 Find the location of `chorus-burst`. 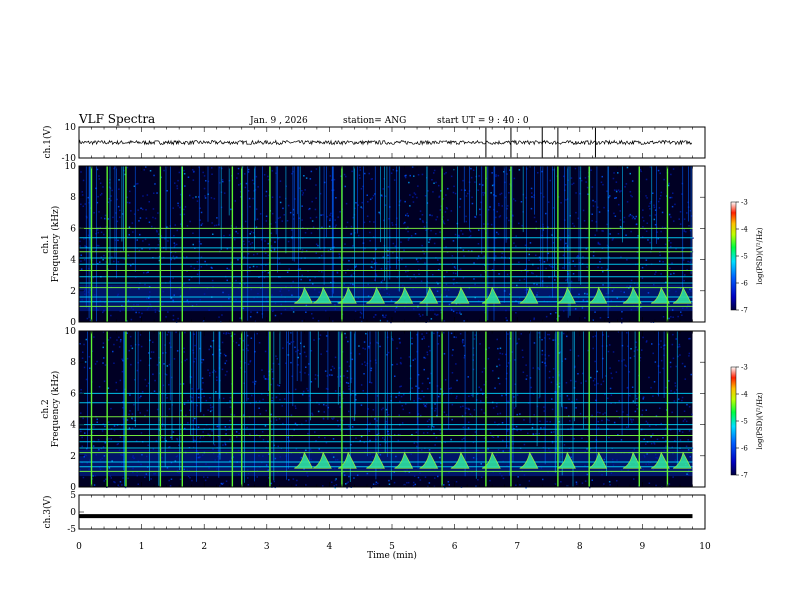

chorus-burst is located at coordinates (566, 295).